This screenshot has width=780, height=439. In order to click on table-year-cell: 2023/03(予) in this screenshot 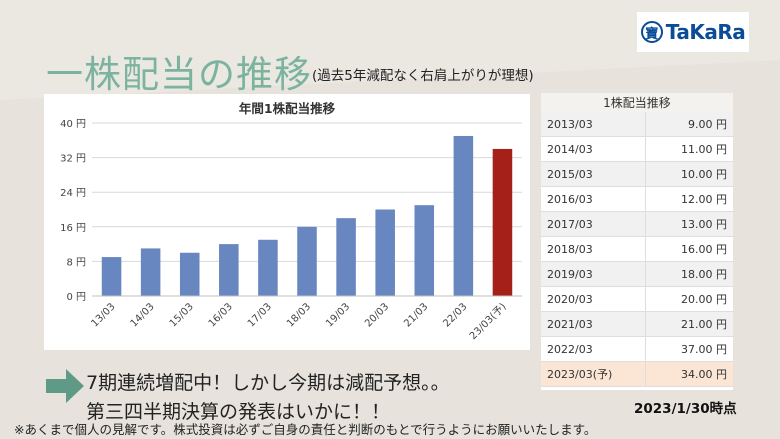, I will do `click(593, 374)`.